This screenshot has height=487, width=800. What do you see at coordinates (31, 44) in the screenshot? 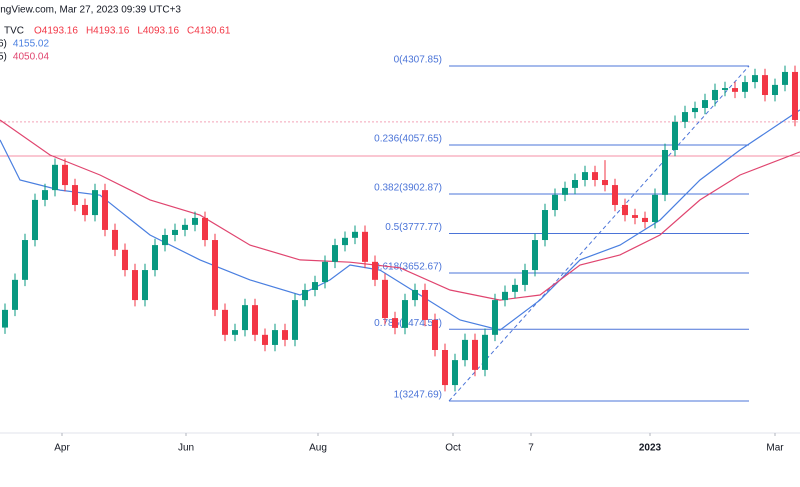
I see `indicator-value: 4155.02` at bounding box center [31, 44].